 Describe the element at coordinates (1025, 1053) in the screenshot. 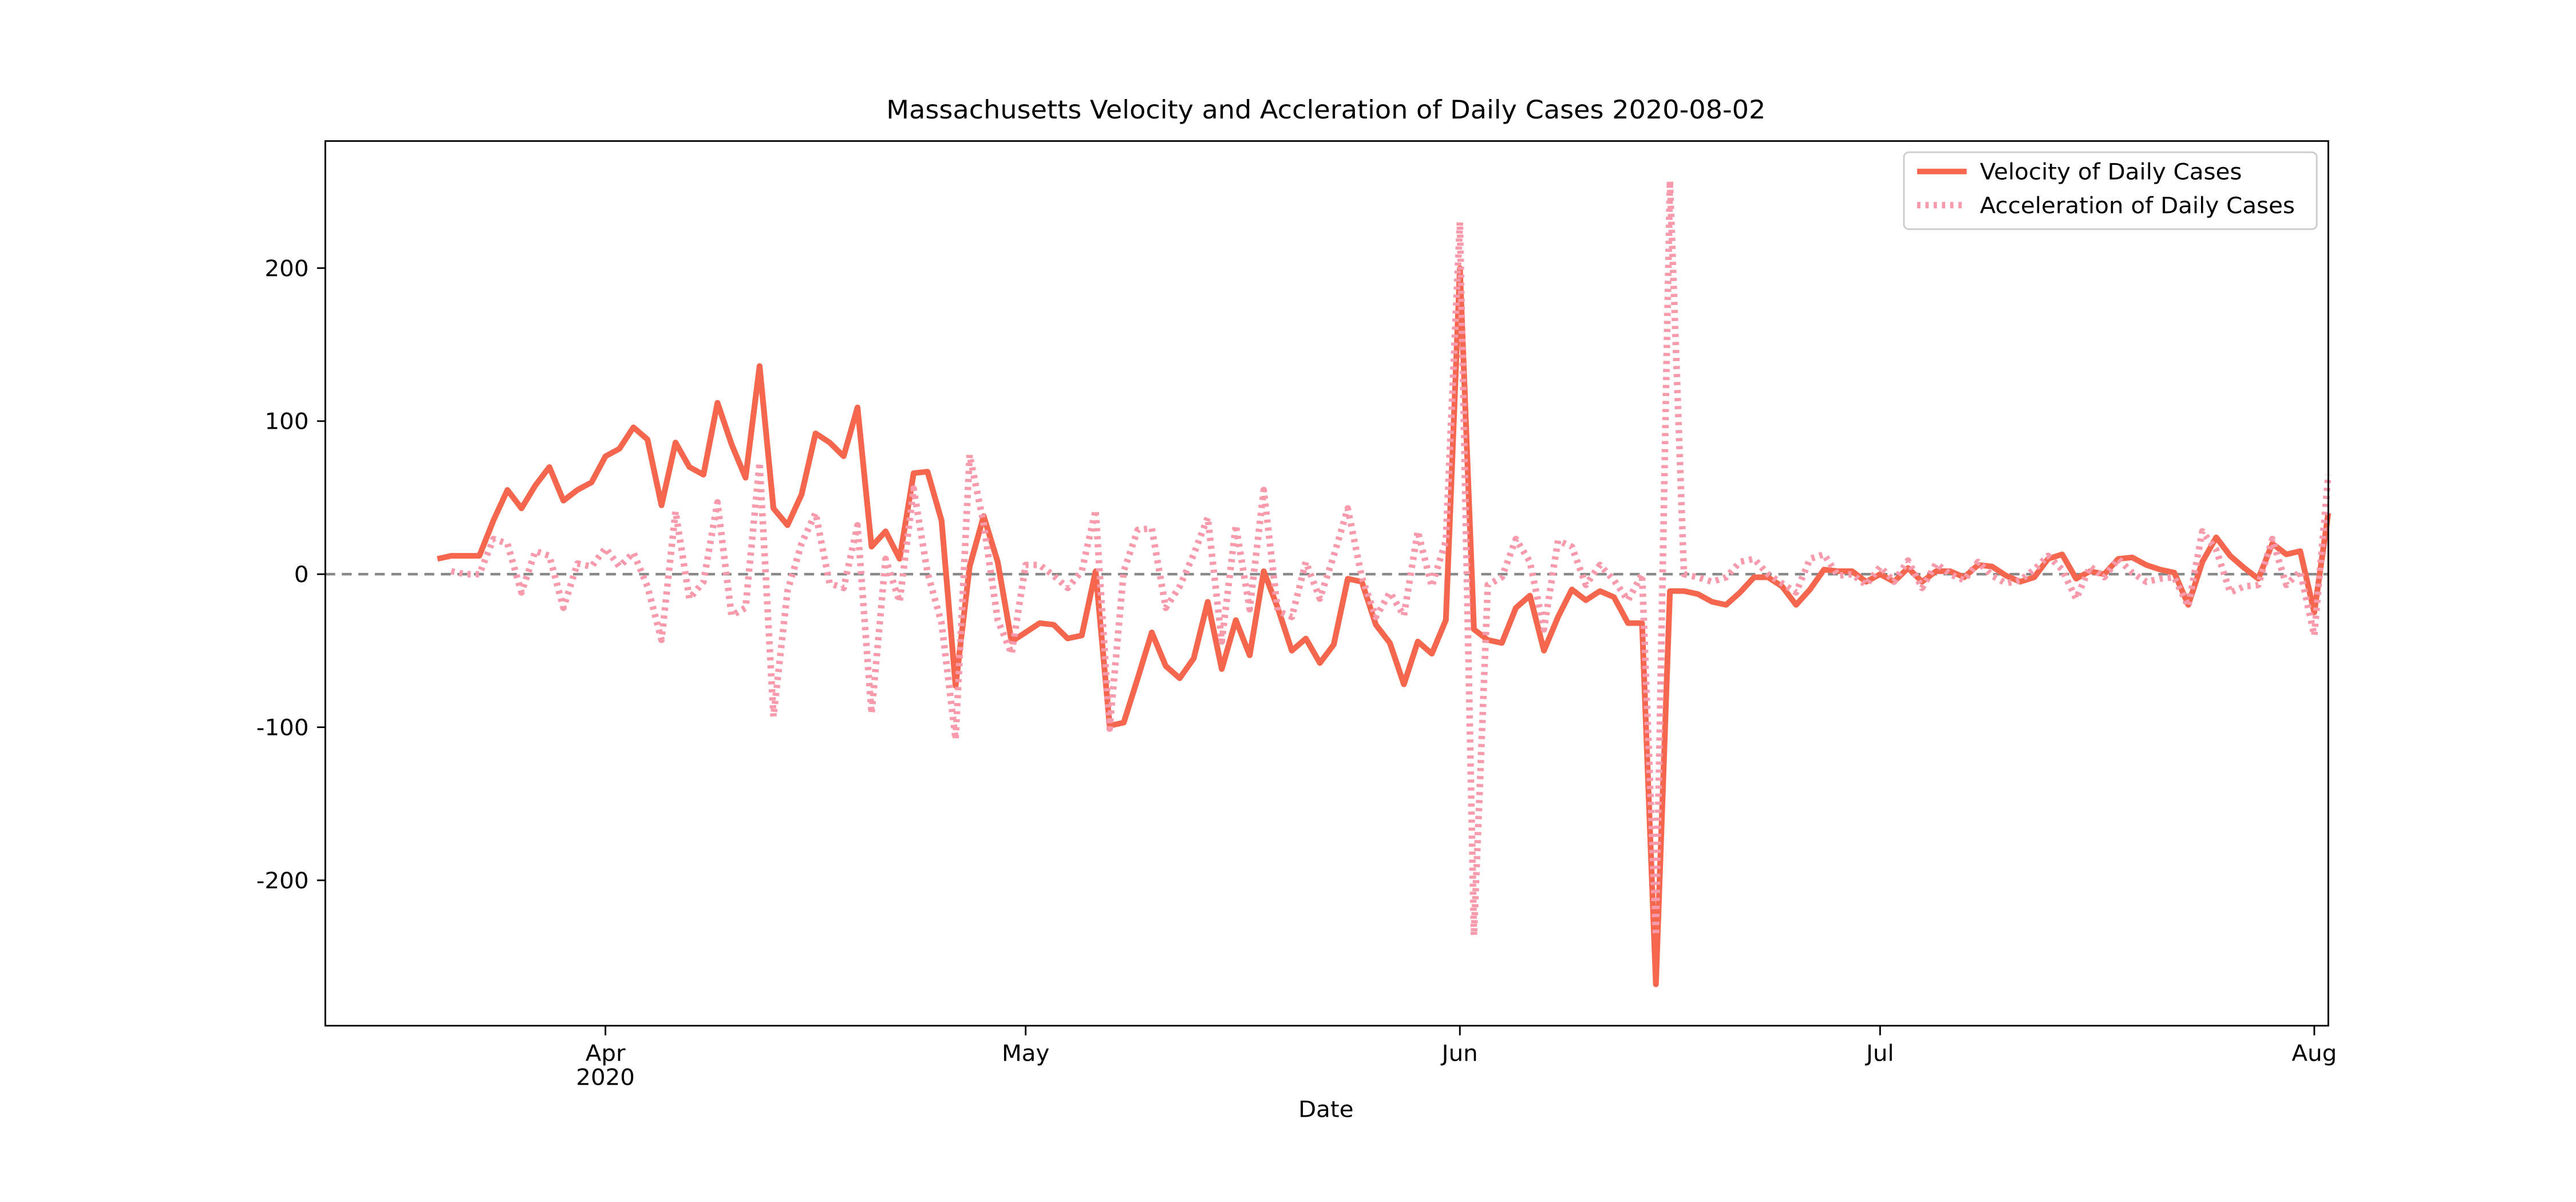

I see `x-tick-label: May` at that location.